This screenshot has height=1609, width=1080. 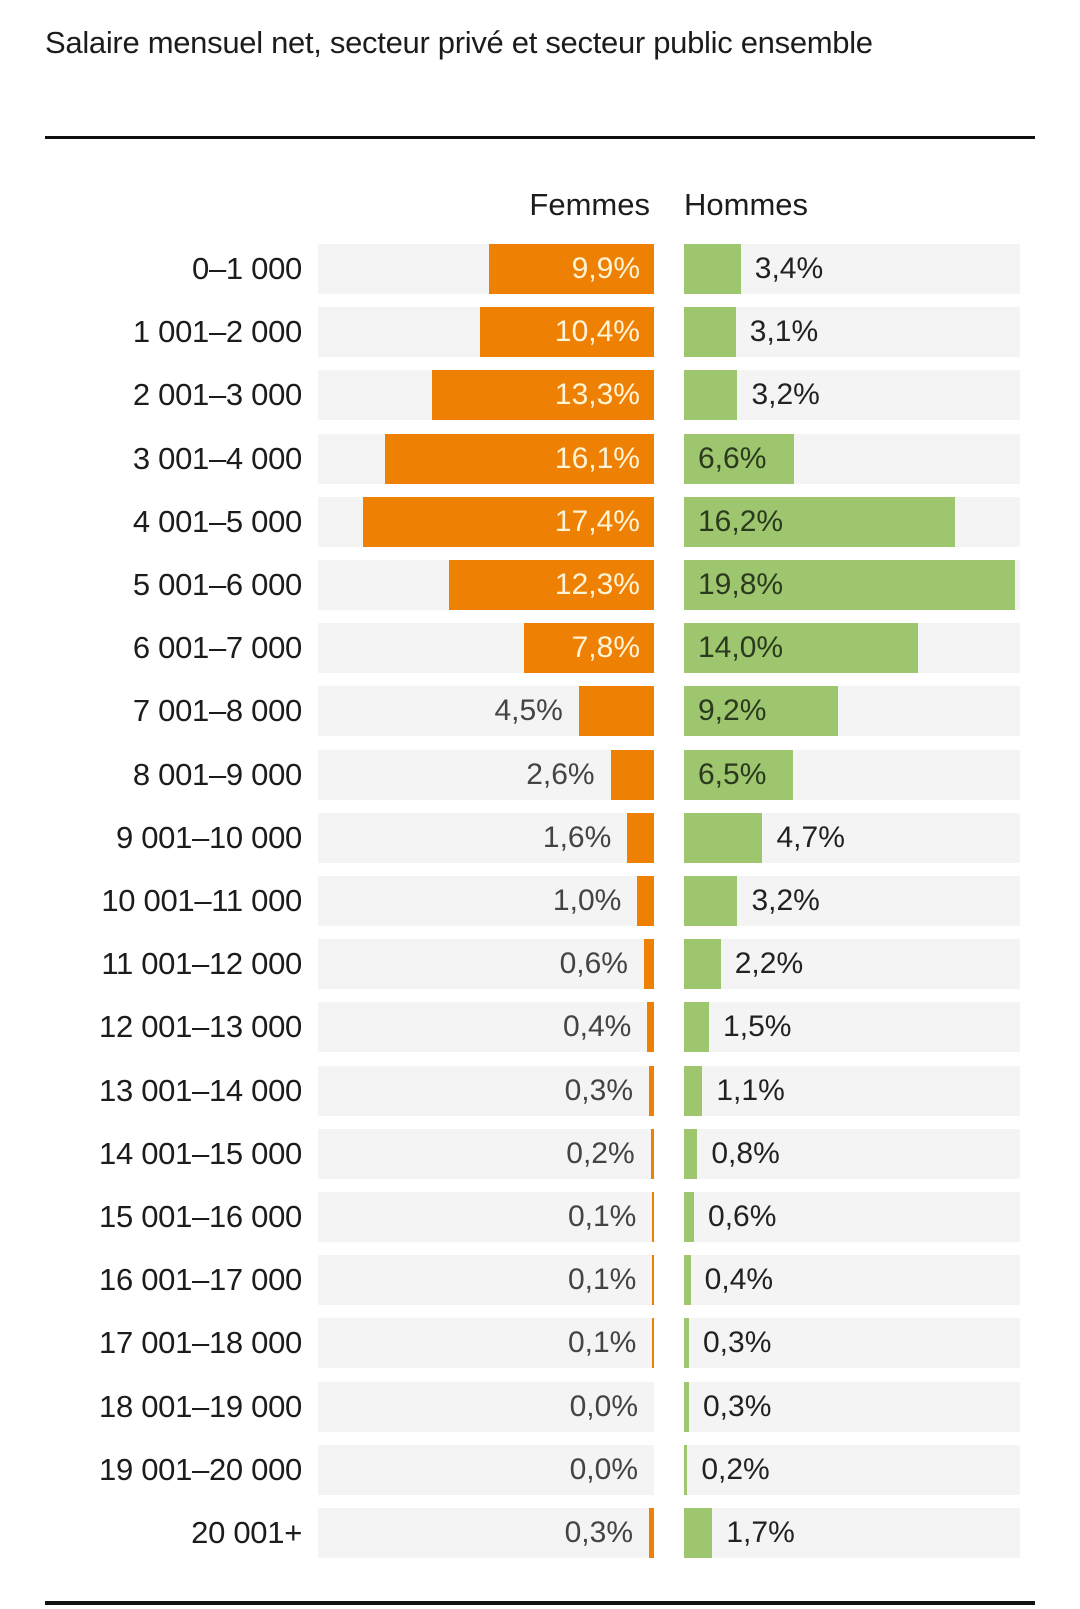 I want to click on hommes-value-label: 6,5%, so click(x=732, y=774).